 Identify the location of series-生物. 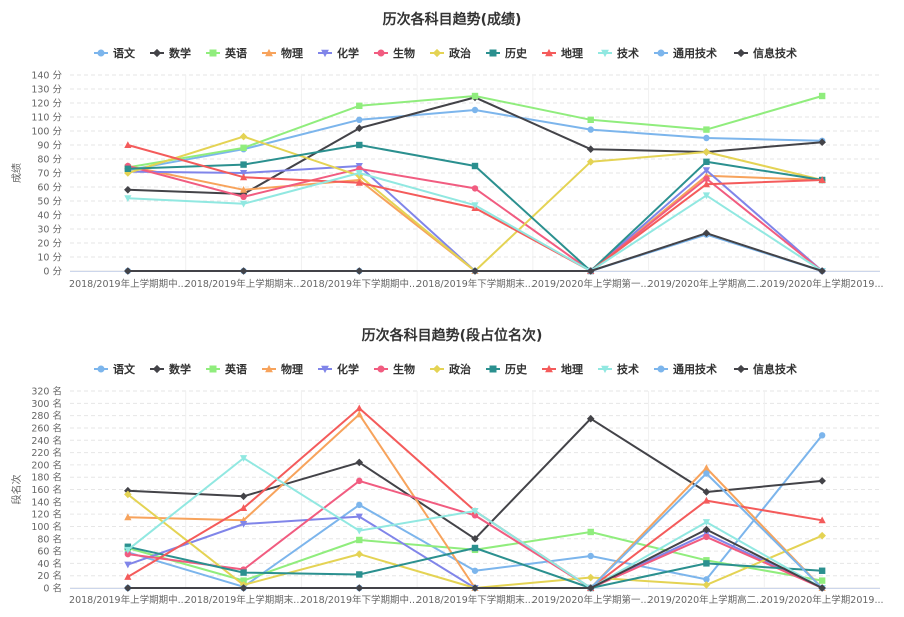
(475, 218).